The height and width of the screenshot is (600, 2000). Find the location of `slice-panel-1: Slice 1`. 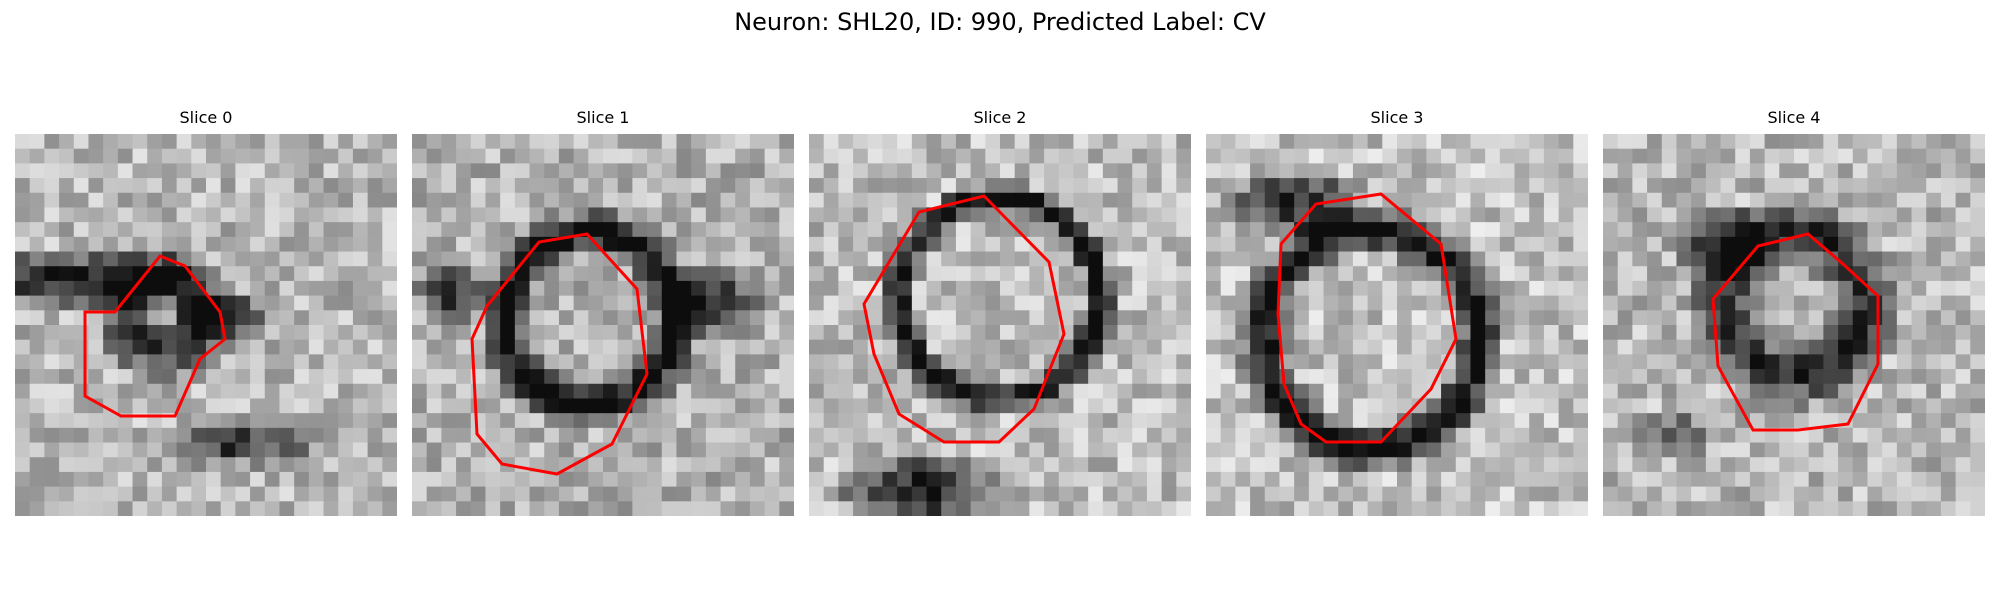

slice-panel-1: Slice 1 is located at coordinates (603, 312).